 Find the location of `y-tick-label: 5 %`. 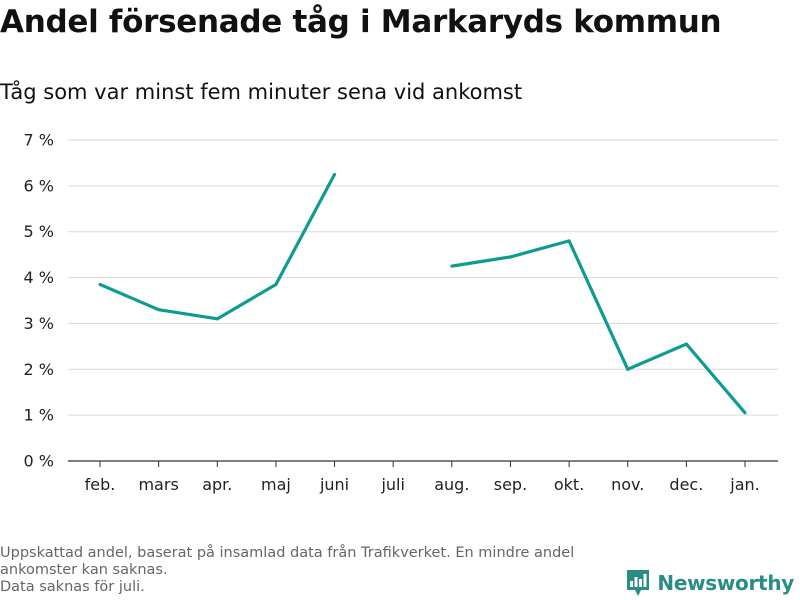

y-tick-label: 5 % is located at coordinates (39, 231).